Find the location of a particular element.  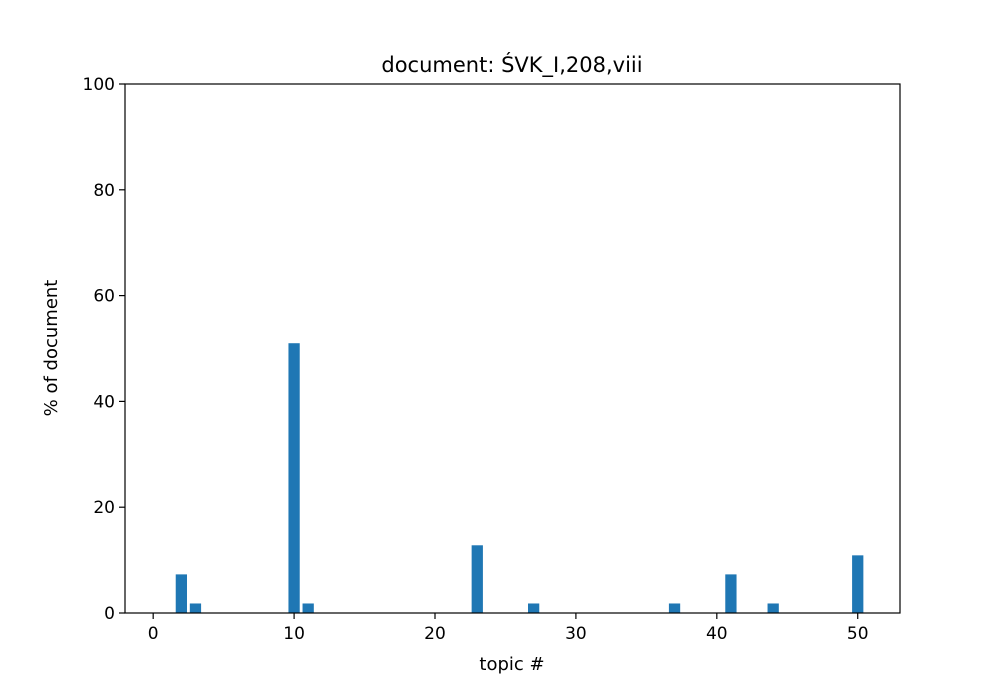

x-tick-label: 20 is located at coordinates (435, 634).